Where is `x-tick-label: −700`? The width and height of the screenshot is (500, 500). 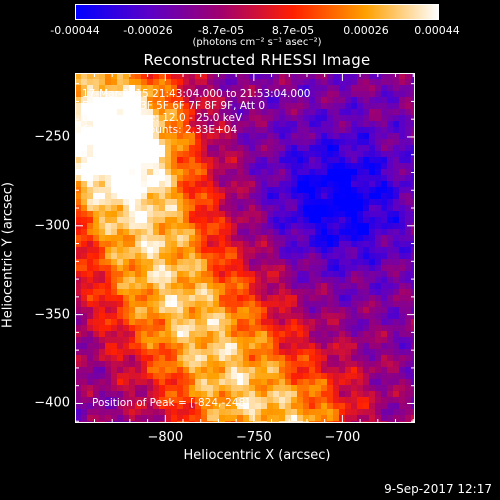
x-tick-label: −700 is located at coordinates (342, 437).